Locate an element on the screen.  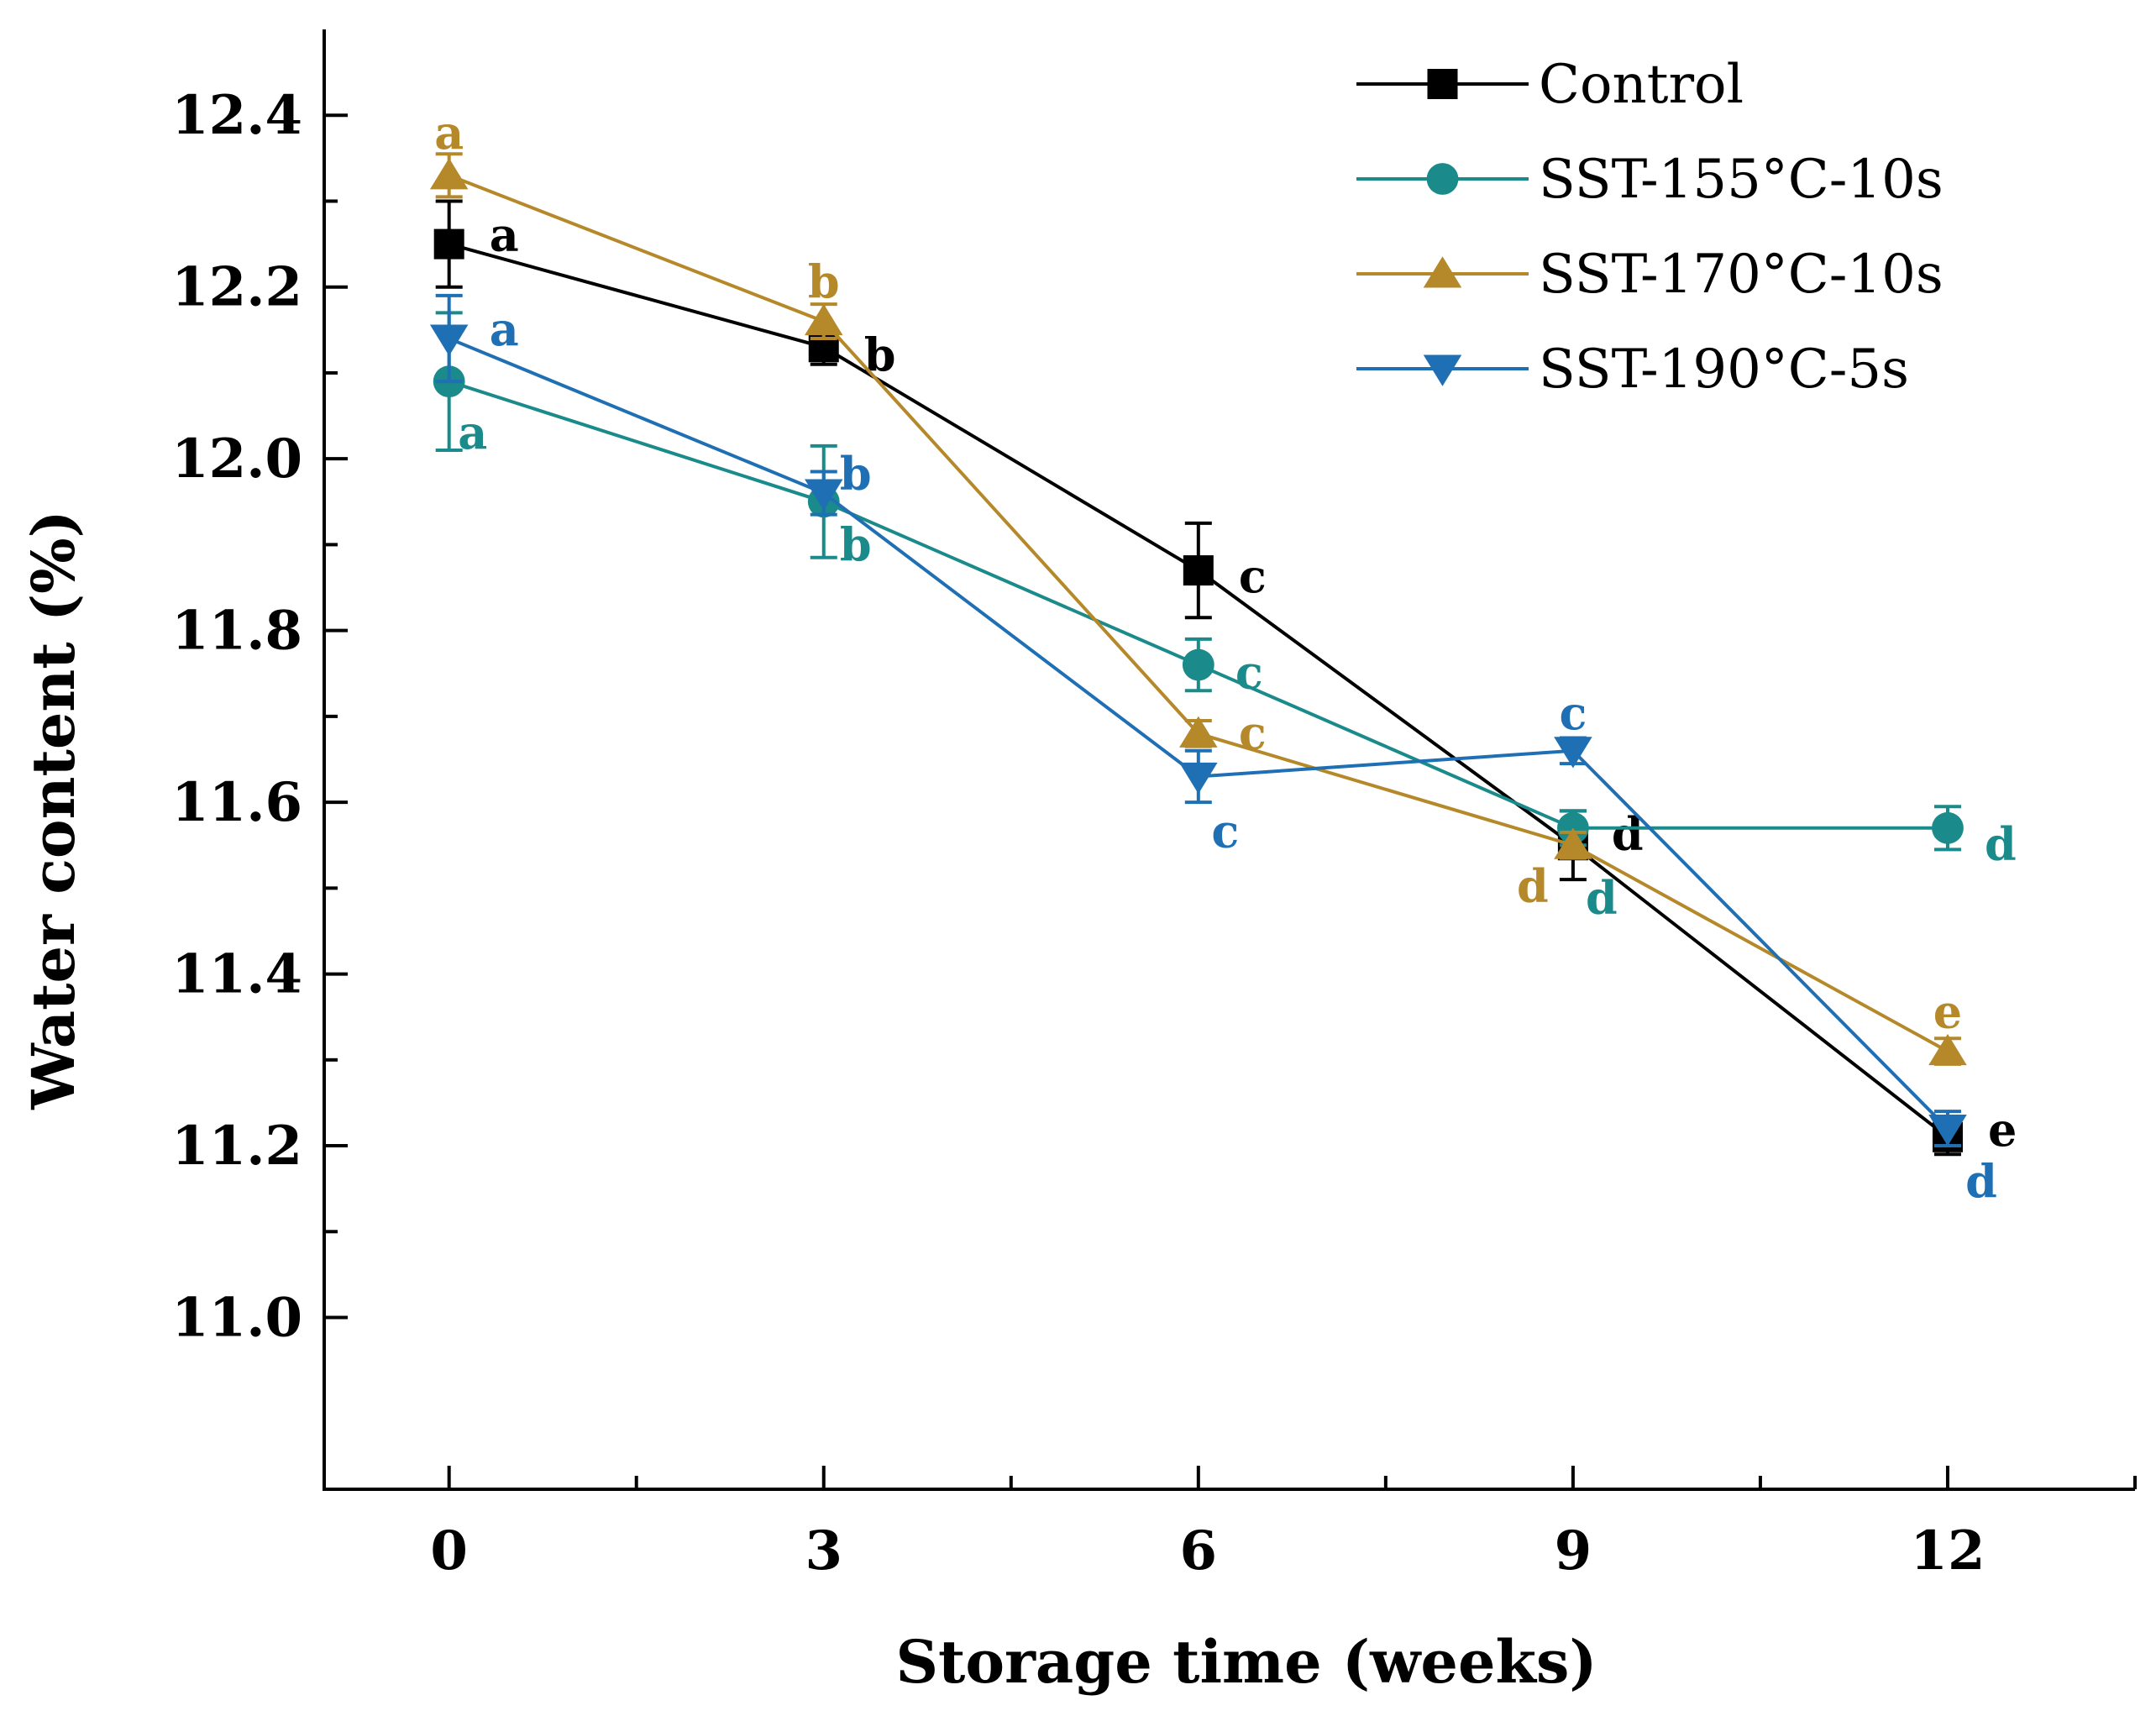
legend-entry-sst-155: SST-155°C-10s is located at coordinates (1650, 180).